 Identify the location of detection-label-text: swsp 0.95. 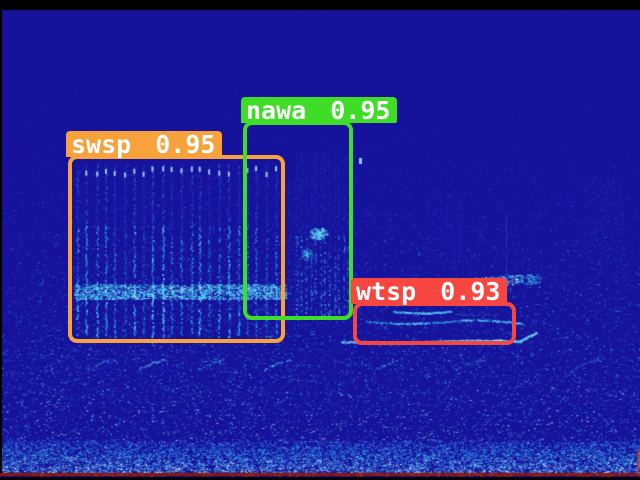
(143, 144).